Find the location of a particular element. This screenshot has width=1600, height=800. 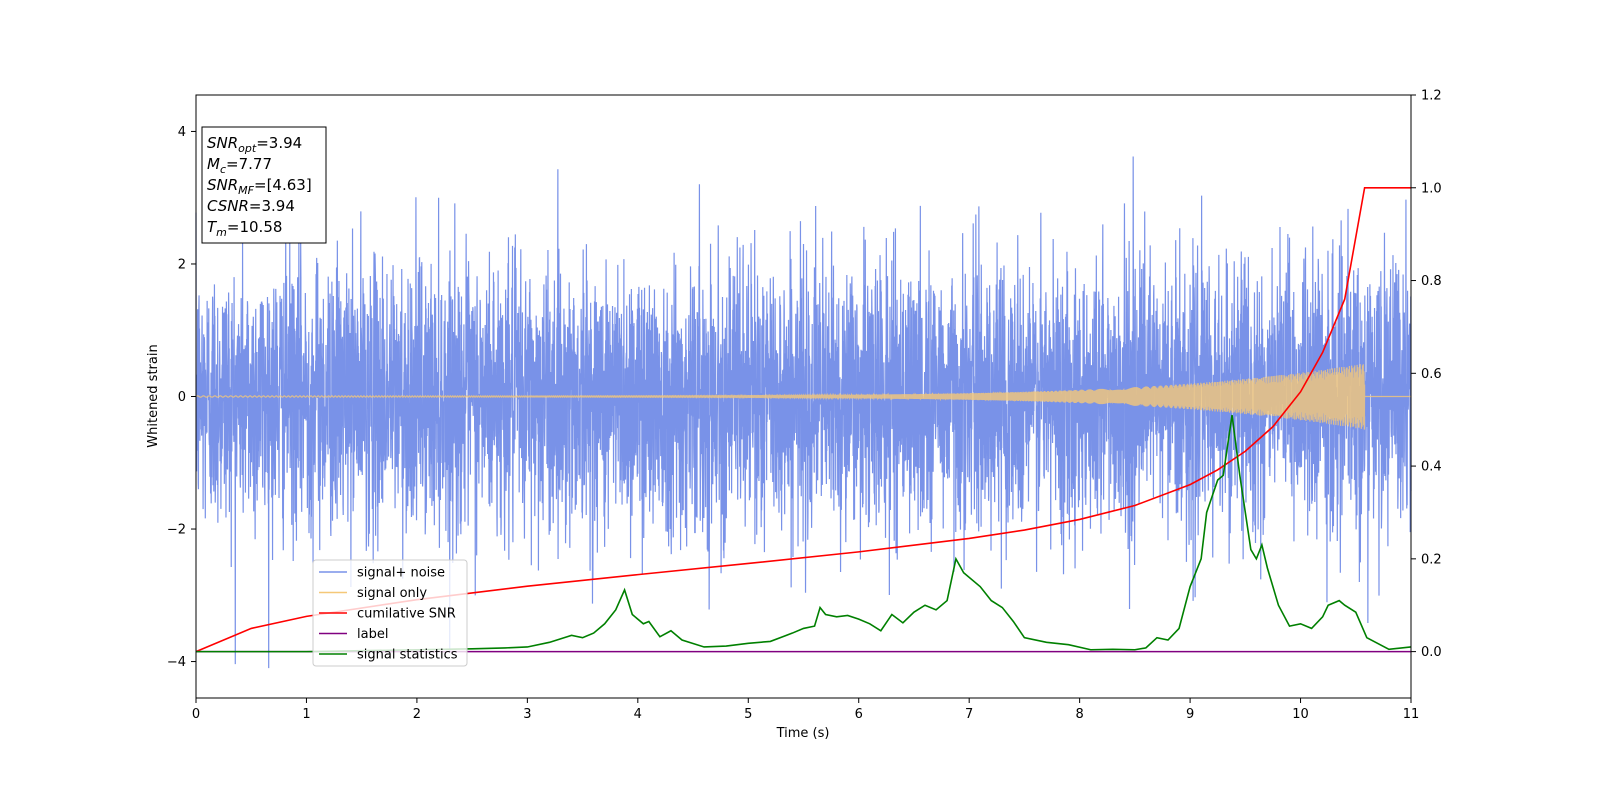

y-left-tick-label: −2 is located at coordinates (176, 530).